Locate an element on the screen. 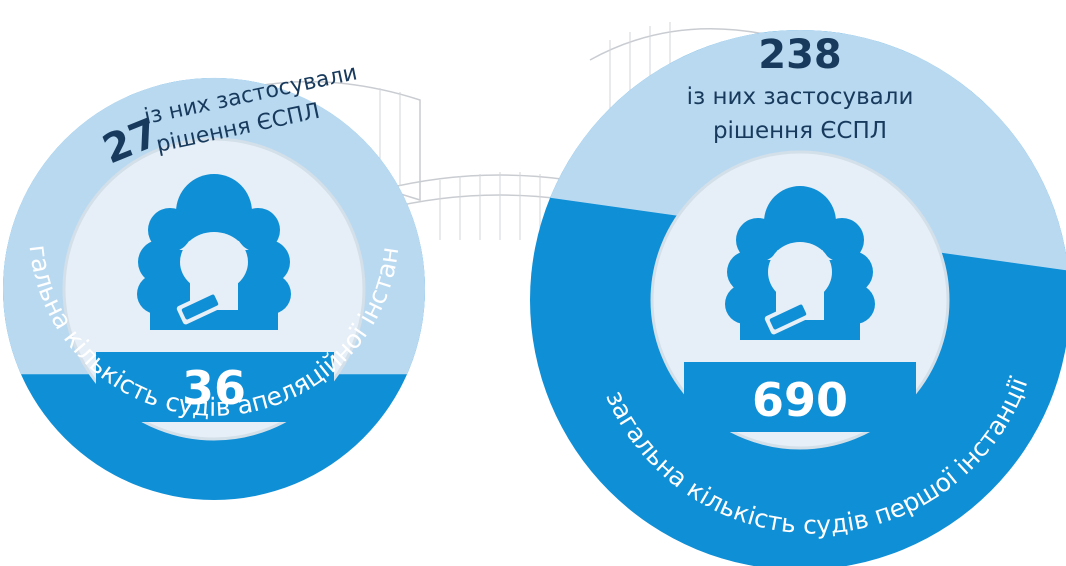 This screenshot has width=1066, height=566. applied-caption-line1: із них застосували is located at coordinates (800, 97).